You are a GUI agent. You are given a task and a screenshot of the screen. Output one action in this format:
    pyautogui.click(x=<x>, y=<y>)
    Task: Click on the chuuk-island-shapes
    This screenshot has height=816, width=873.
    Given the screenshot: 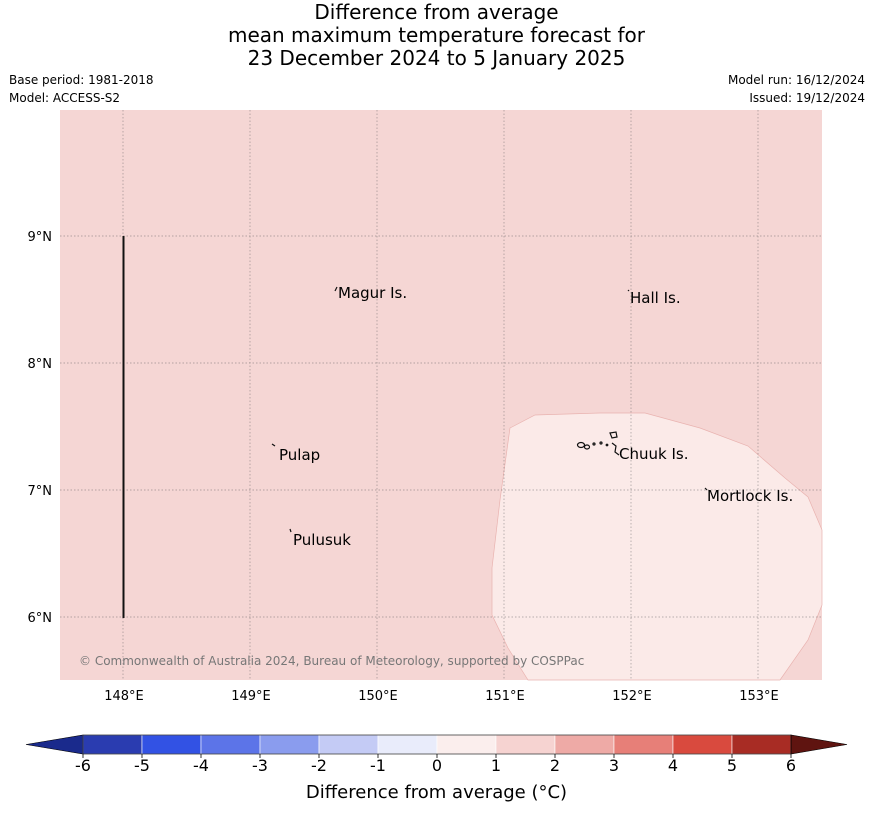 What is the action you would take?
    pyautogui.click(x=598, y=443)
    